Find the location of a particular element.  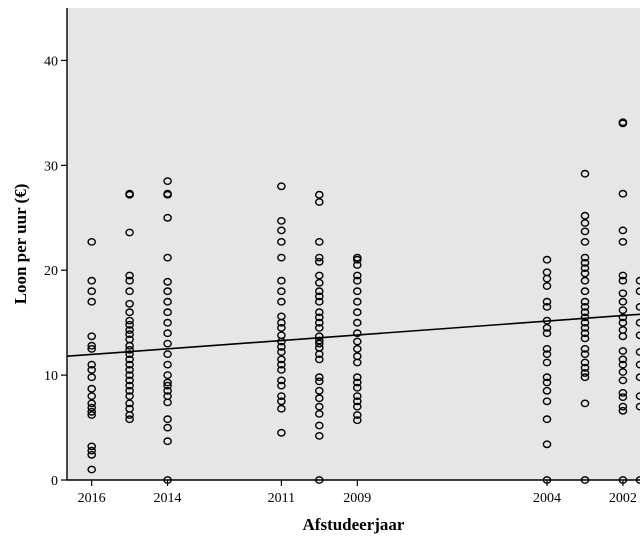

y-axis-title: Loon per uur (€) is located at coordinates (20, 244).